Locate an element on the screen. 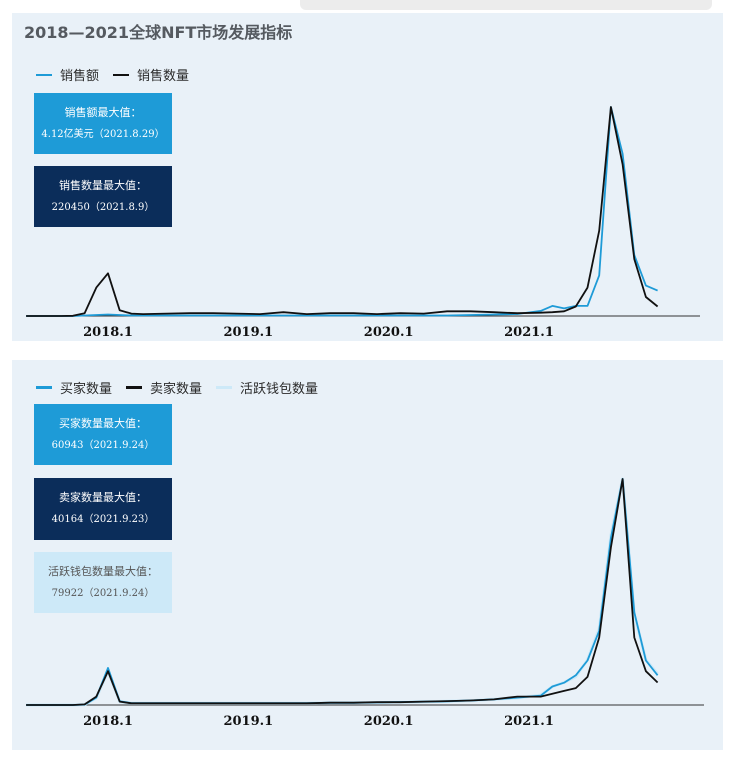 The width and height of the screenshot is (741, 758). max-active-wallets-value: 79922（2021.9.24） is located at coordinates (103, 593).